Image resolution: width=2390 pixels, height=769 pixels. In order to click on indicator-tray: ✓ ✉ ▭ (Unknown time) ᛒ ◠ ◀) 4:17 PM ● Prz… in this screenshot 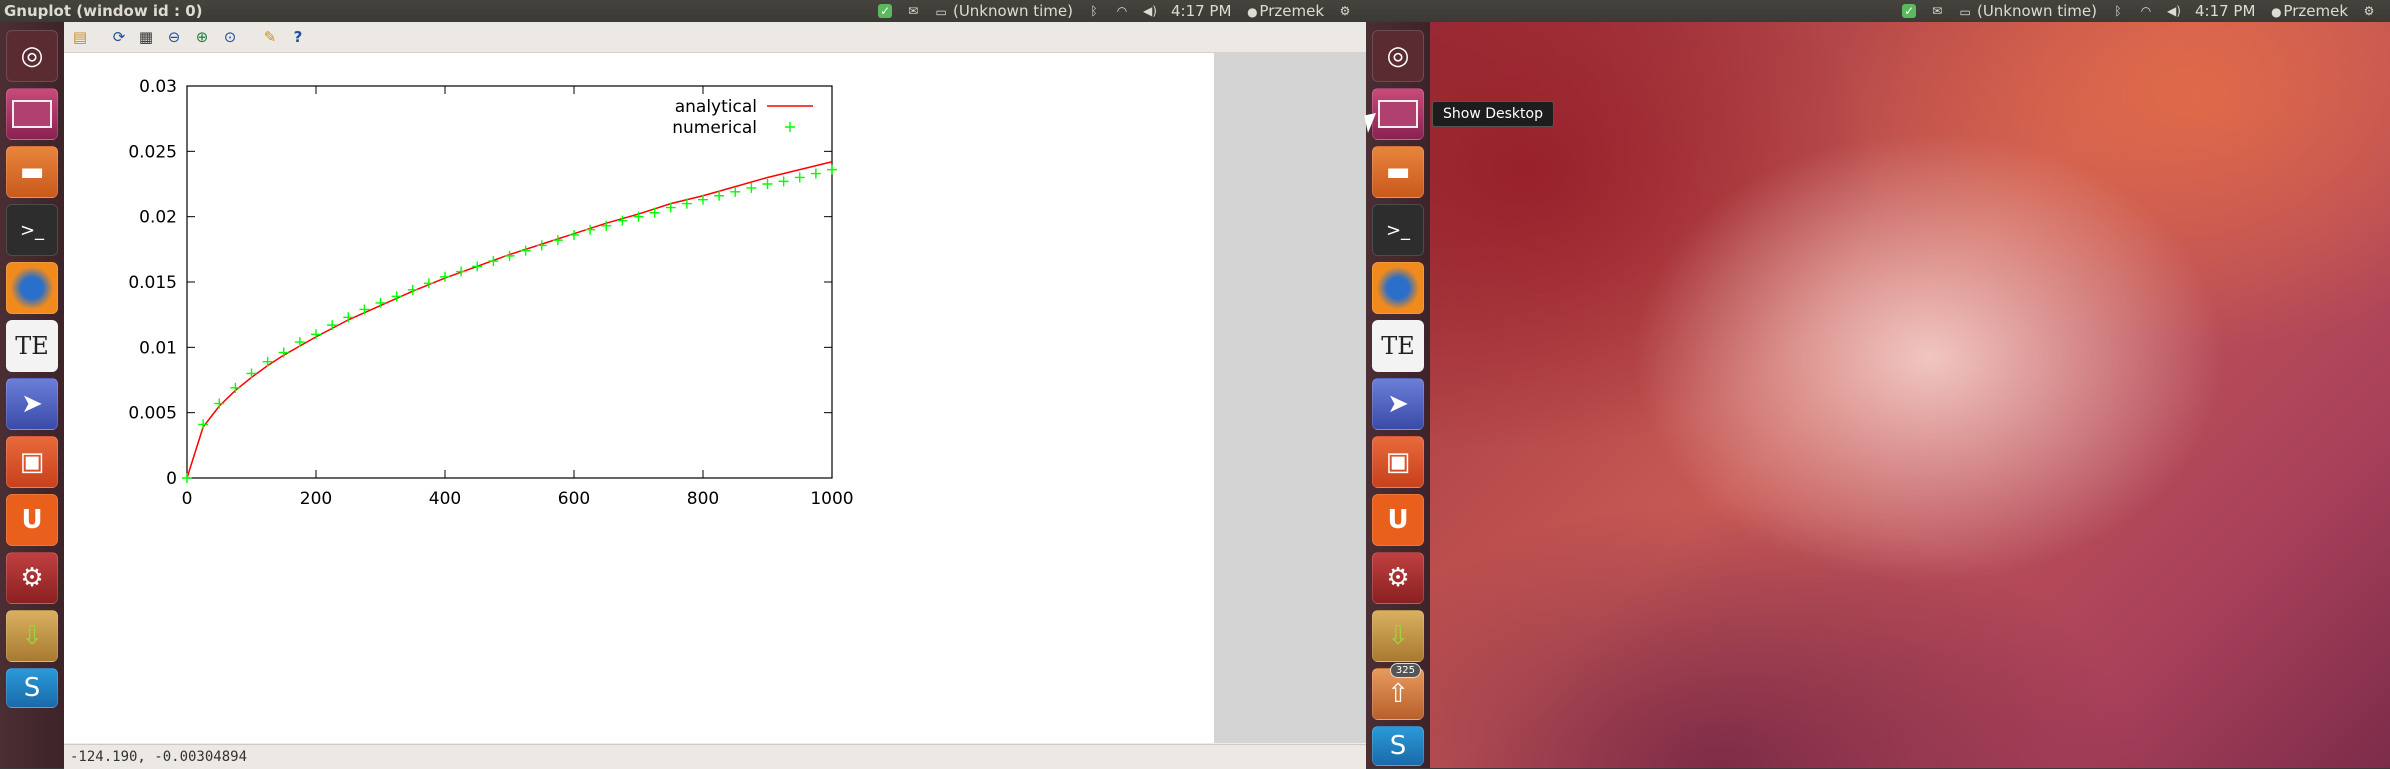, I will do `click(1115, 11)`.